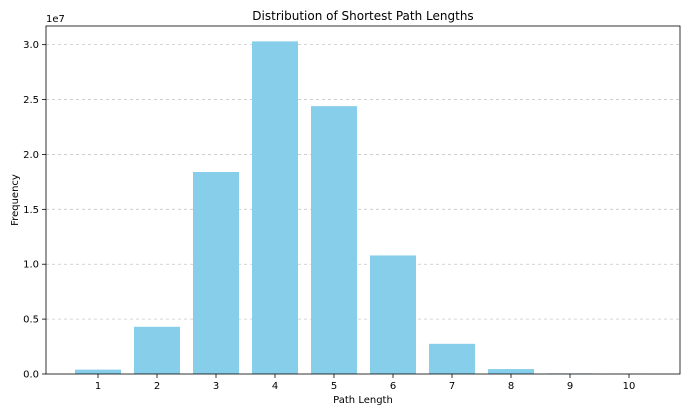  I want to click on y-tick-label: 3.0, so click(31, 45).